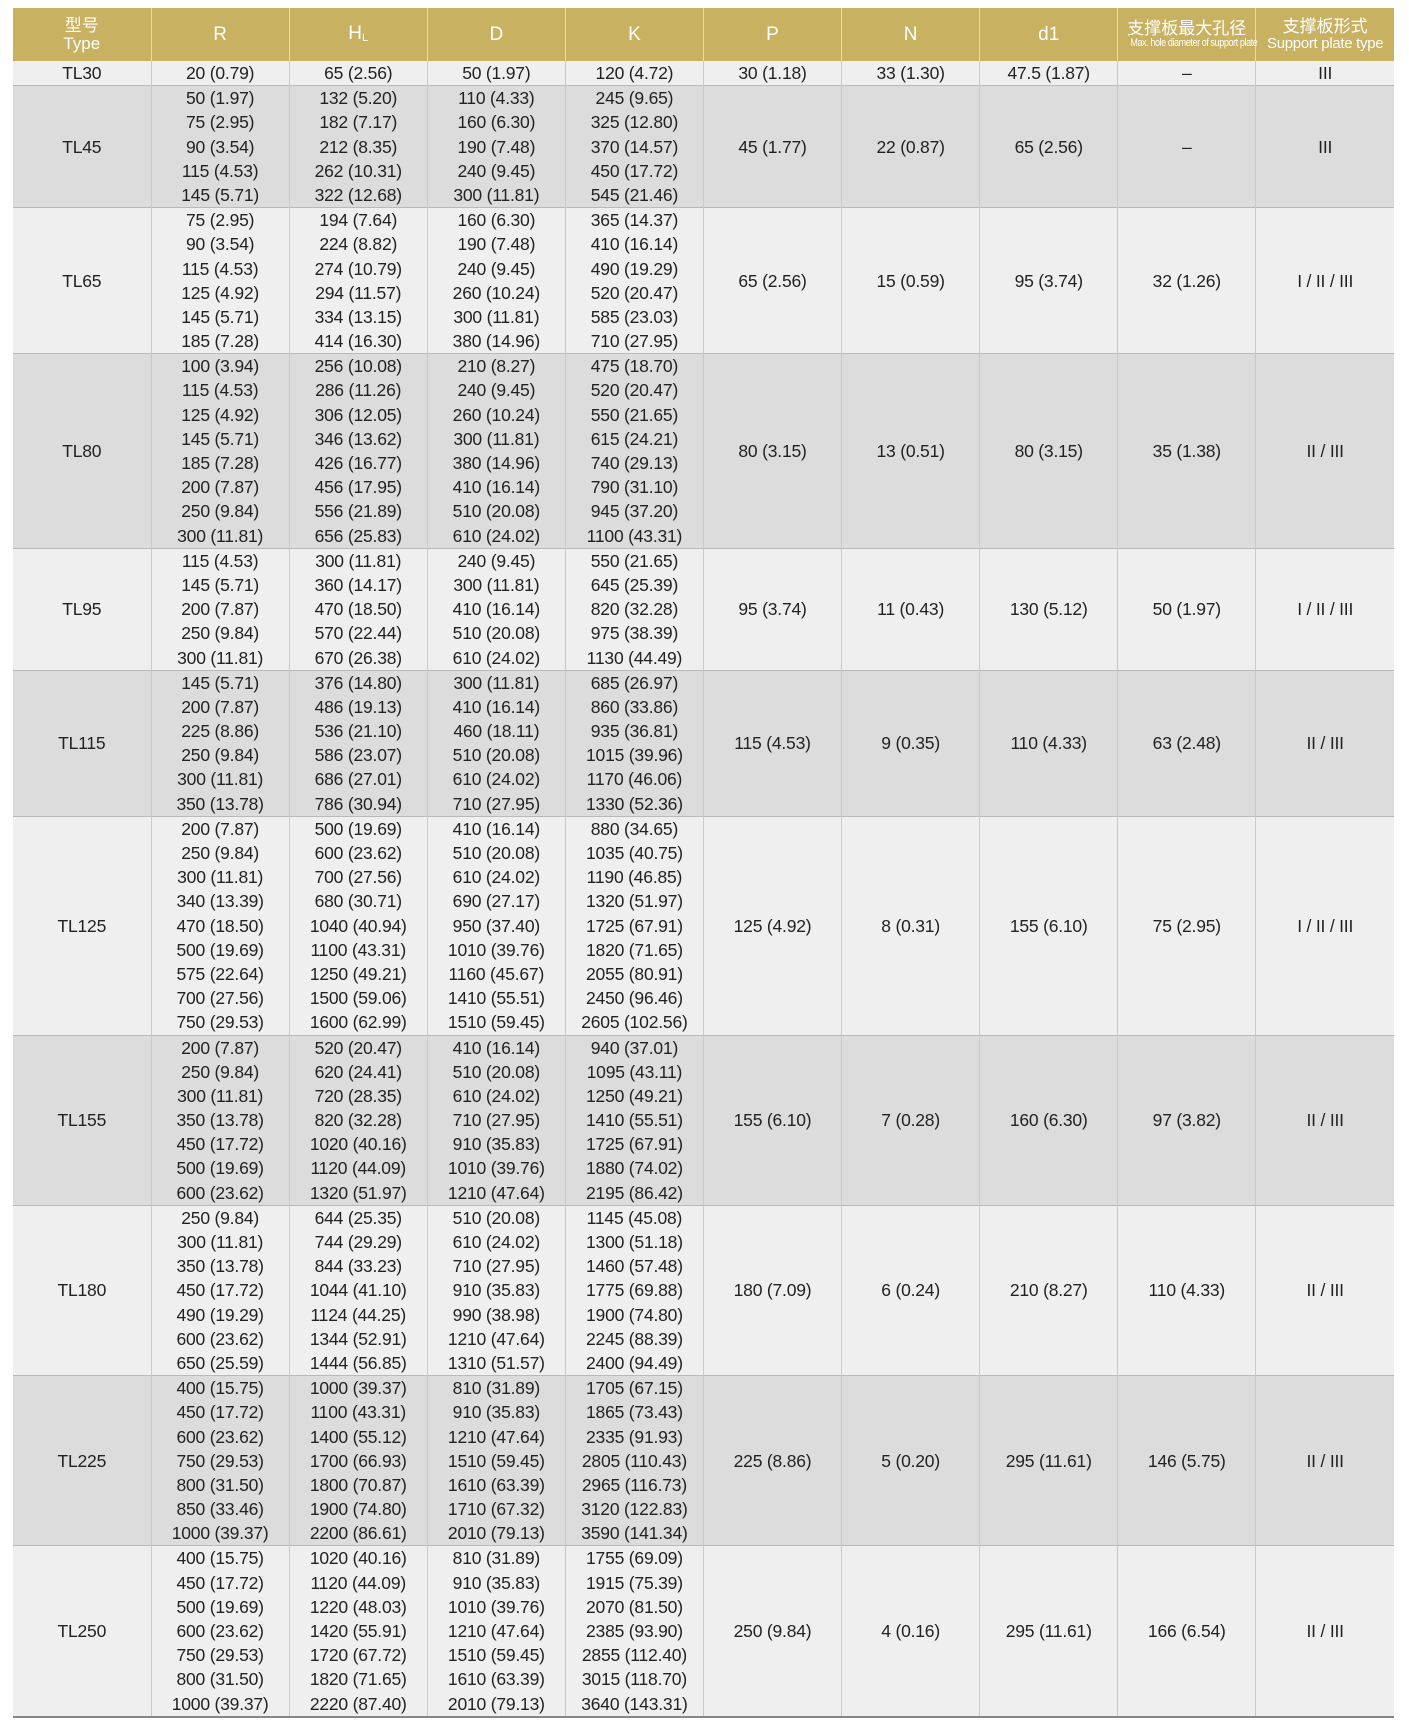  What do you see at coordinates (634, 657) in the screenshot?
I see `cell-value: 1130 (44.49)` at bounding box center [634, 657].